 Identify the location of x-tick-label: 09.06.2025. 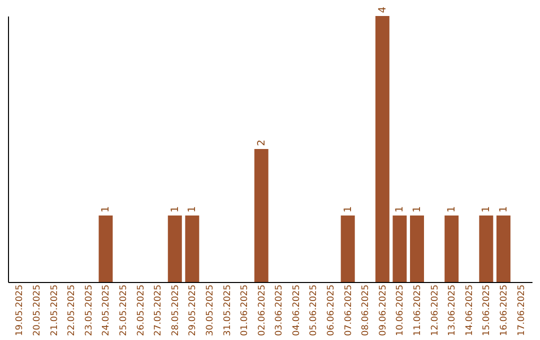
(383, 310).